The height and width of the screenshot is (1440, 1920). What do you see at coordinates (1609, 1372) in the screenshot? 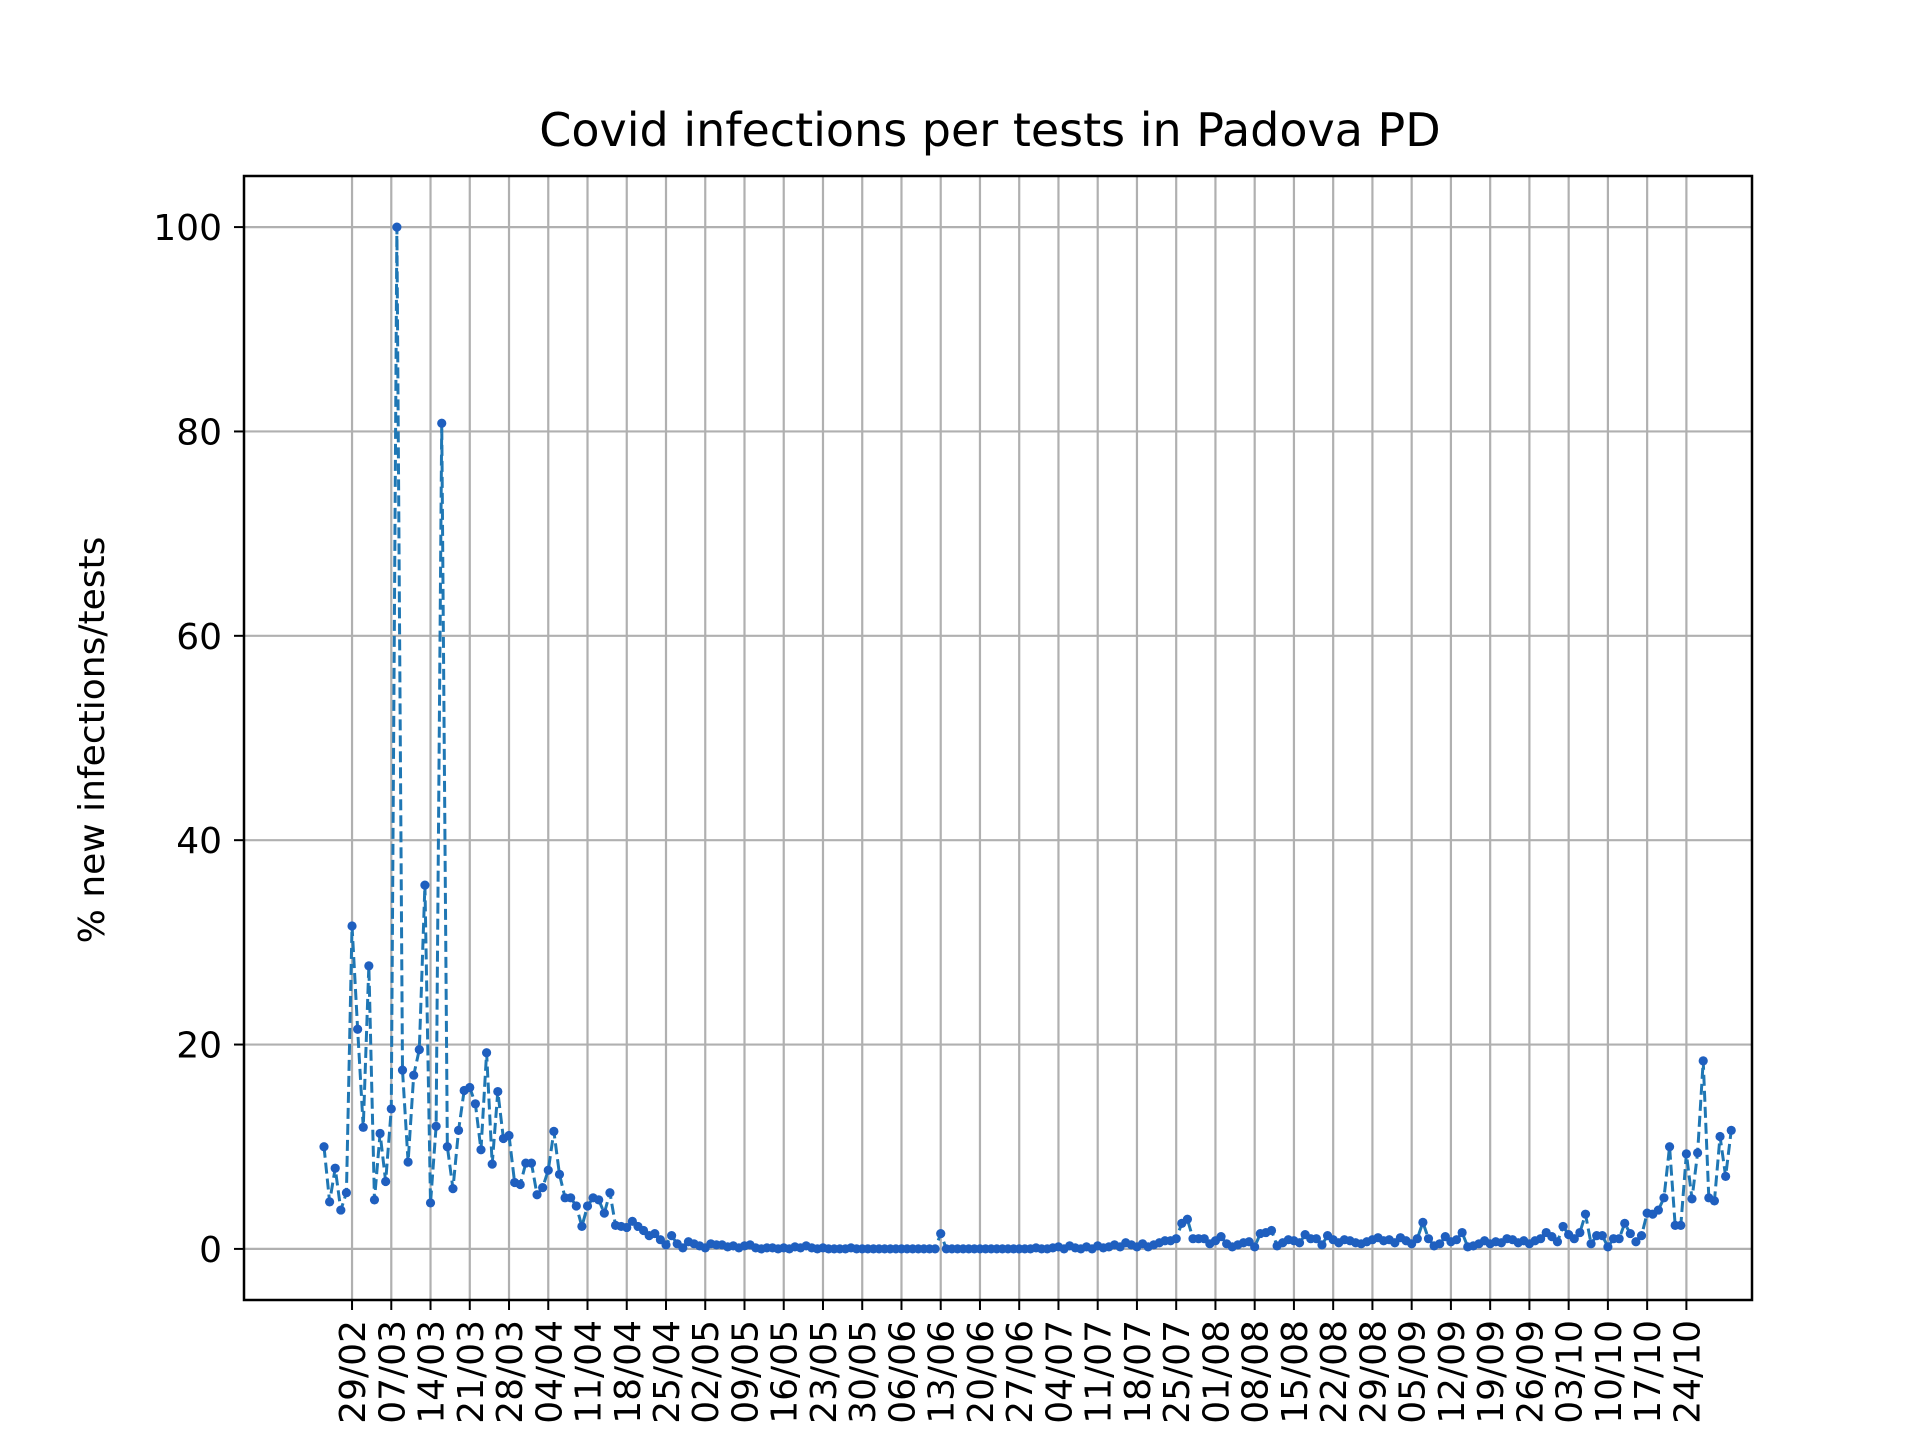
I see `x-tick-label: 10/10` at bounding box center [1609, 1372].